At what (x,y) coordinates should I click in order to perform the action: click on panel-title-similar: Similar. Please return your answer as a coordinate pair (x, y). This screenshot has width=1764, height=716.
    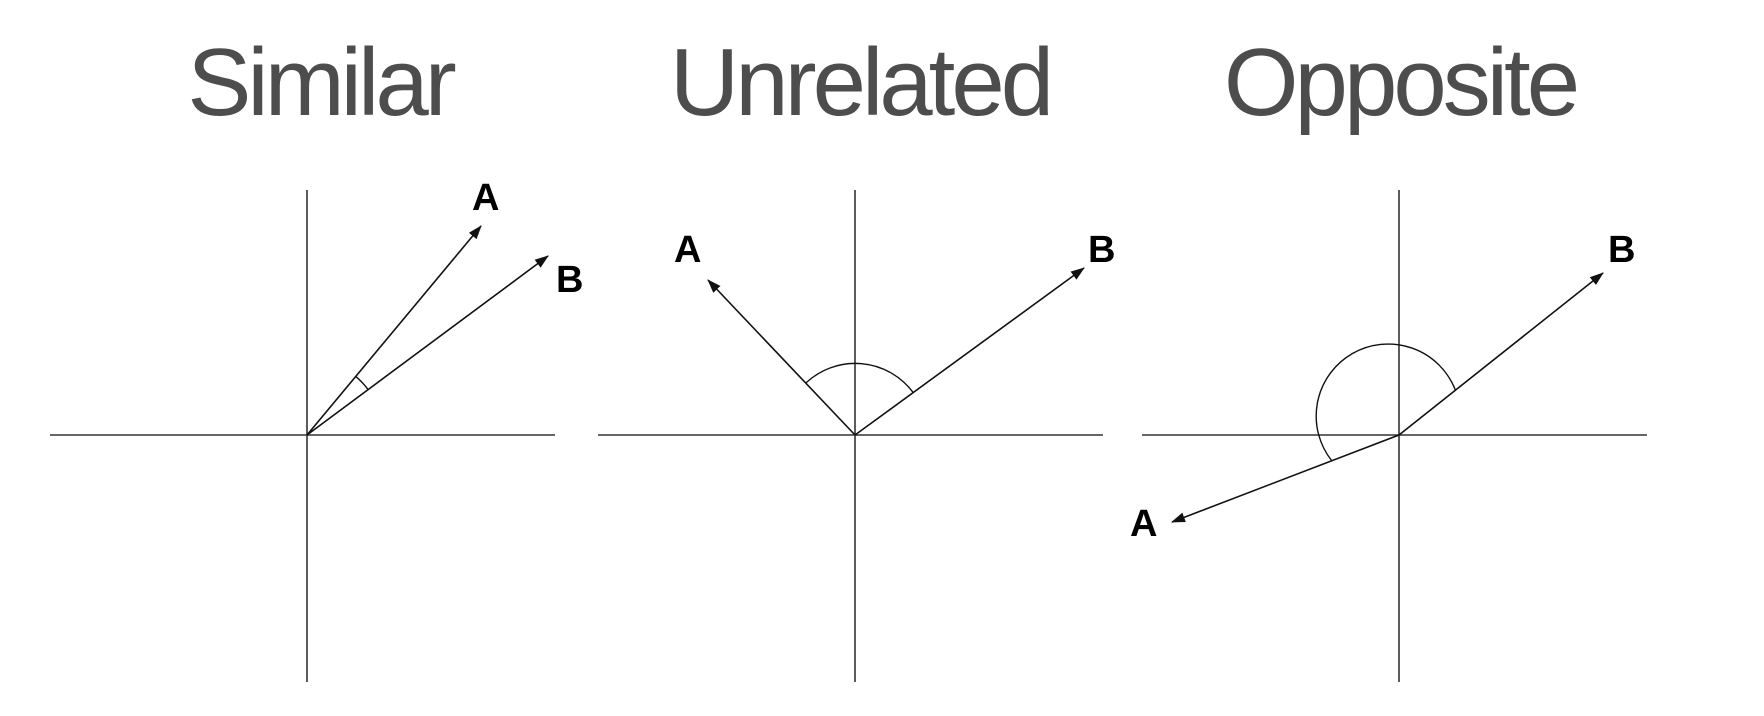
    Looking at the image, I should click on (321, 82).